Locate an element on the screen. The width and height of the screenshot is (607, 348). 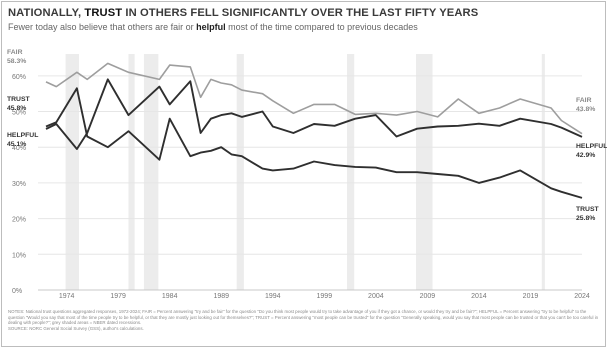
series-end-value-fair: 43.8% is located at coordinates (585, 109).